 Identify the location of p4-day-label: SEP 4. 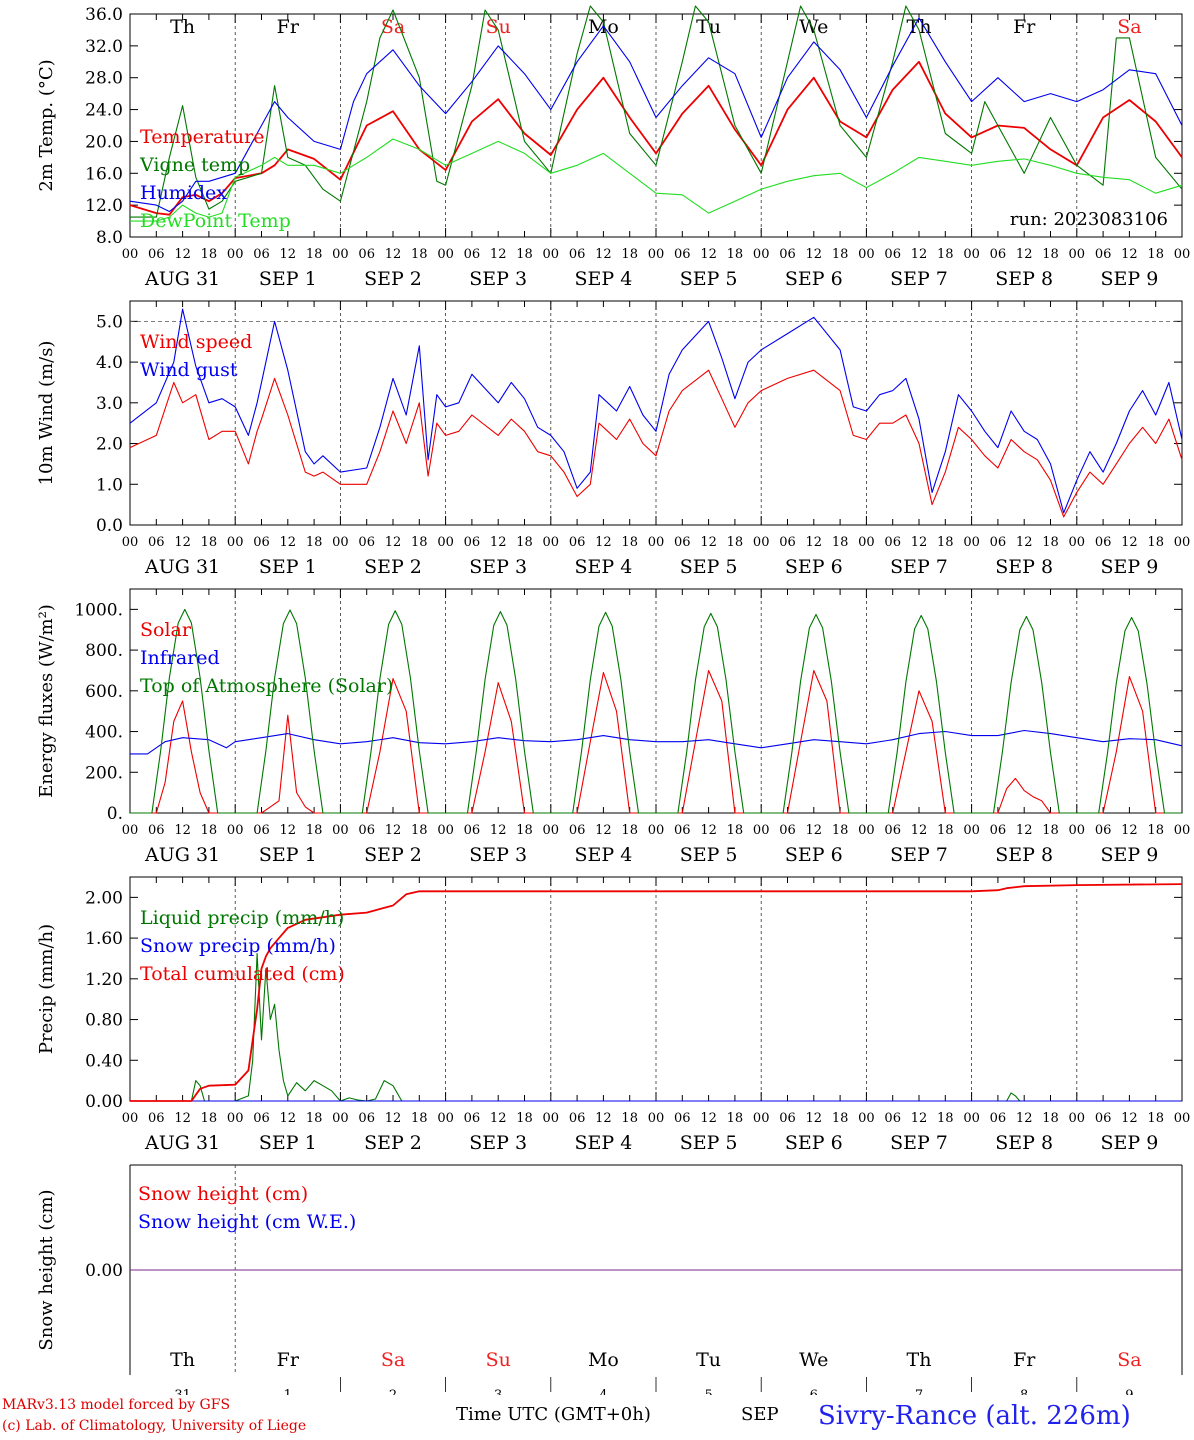
(603, 1143).